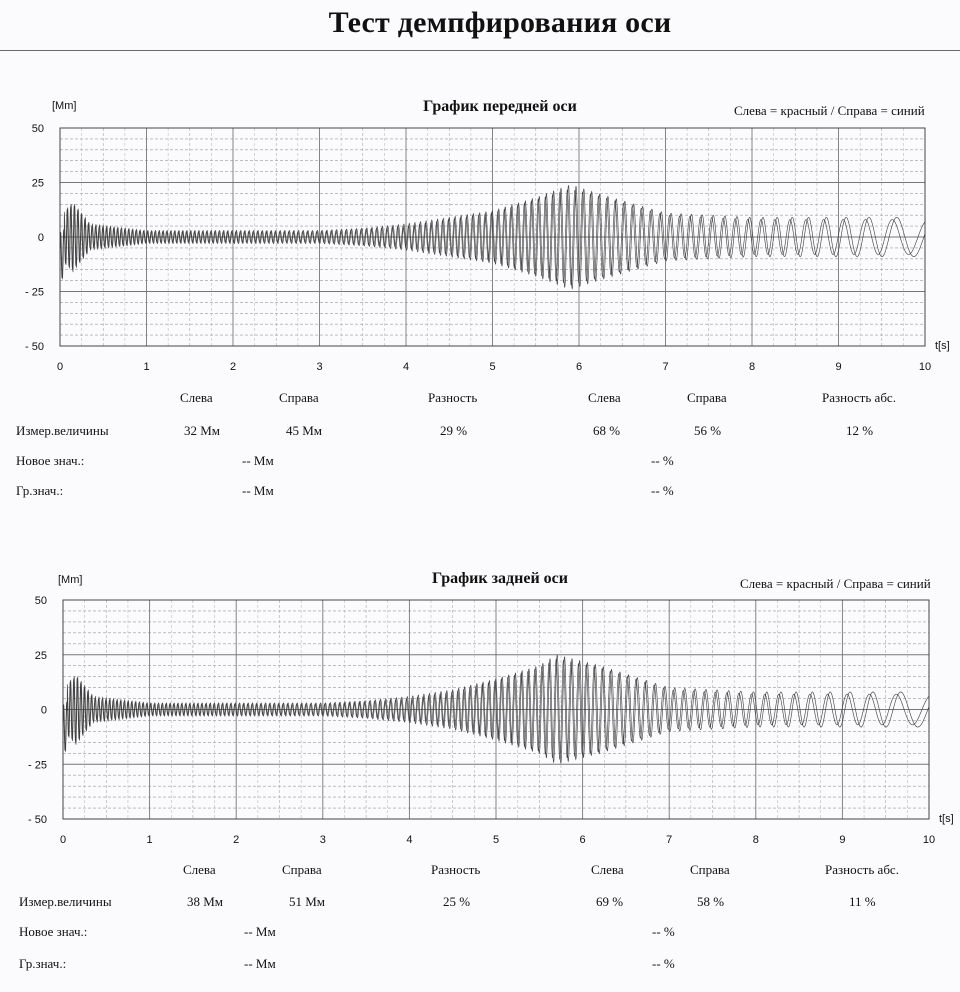 The image size is (960, 992). Describe the element at coordinates (663, 963) in the screenshot. I see `rear-limit-pct: -- %` at that location.